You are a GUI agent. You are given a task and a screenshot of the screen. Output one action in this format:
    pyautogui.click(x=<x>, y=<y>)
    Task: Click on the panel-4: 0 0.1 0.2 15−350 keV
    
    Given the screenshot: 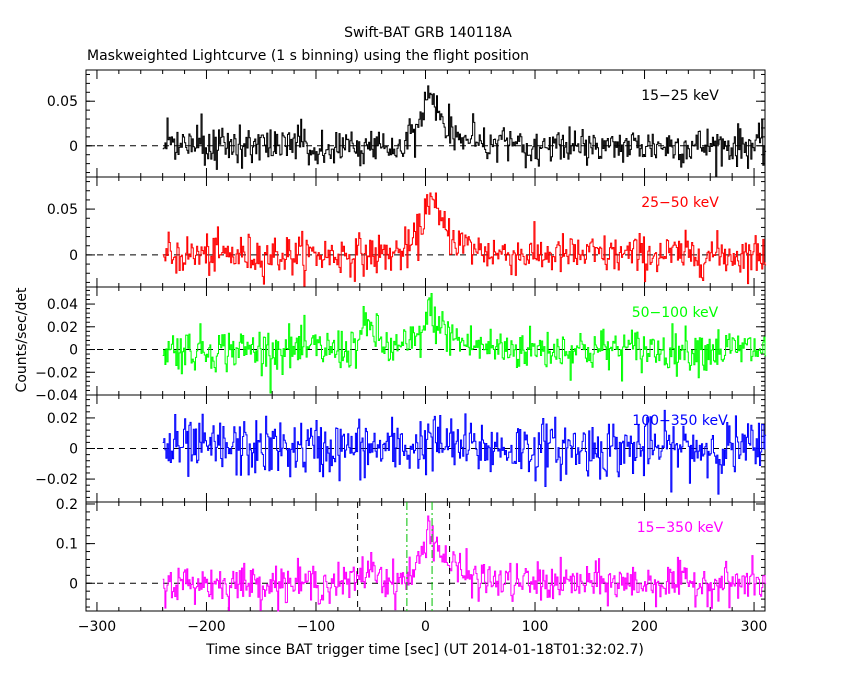 What is the action you would take?
    pyautogui.click(x=411, y=554)
    